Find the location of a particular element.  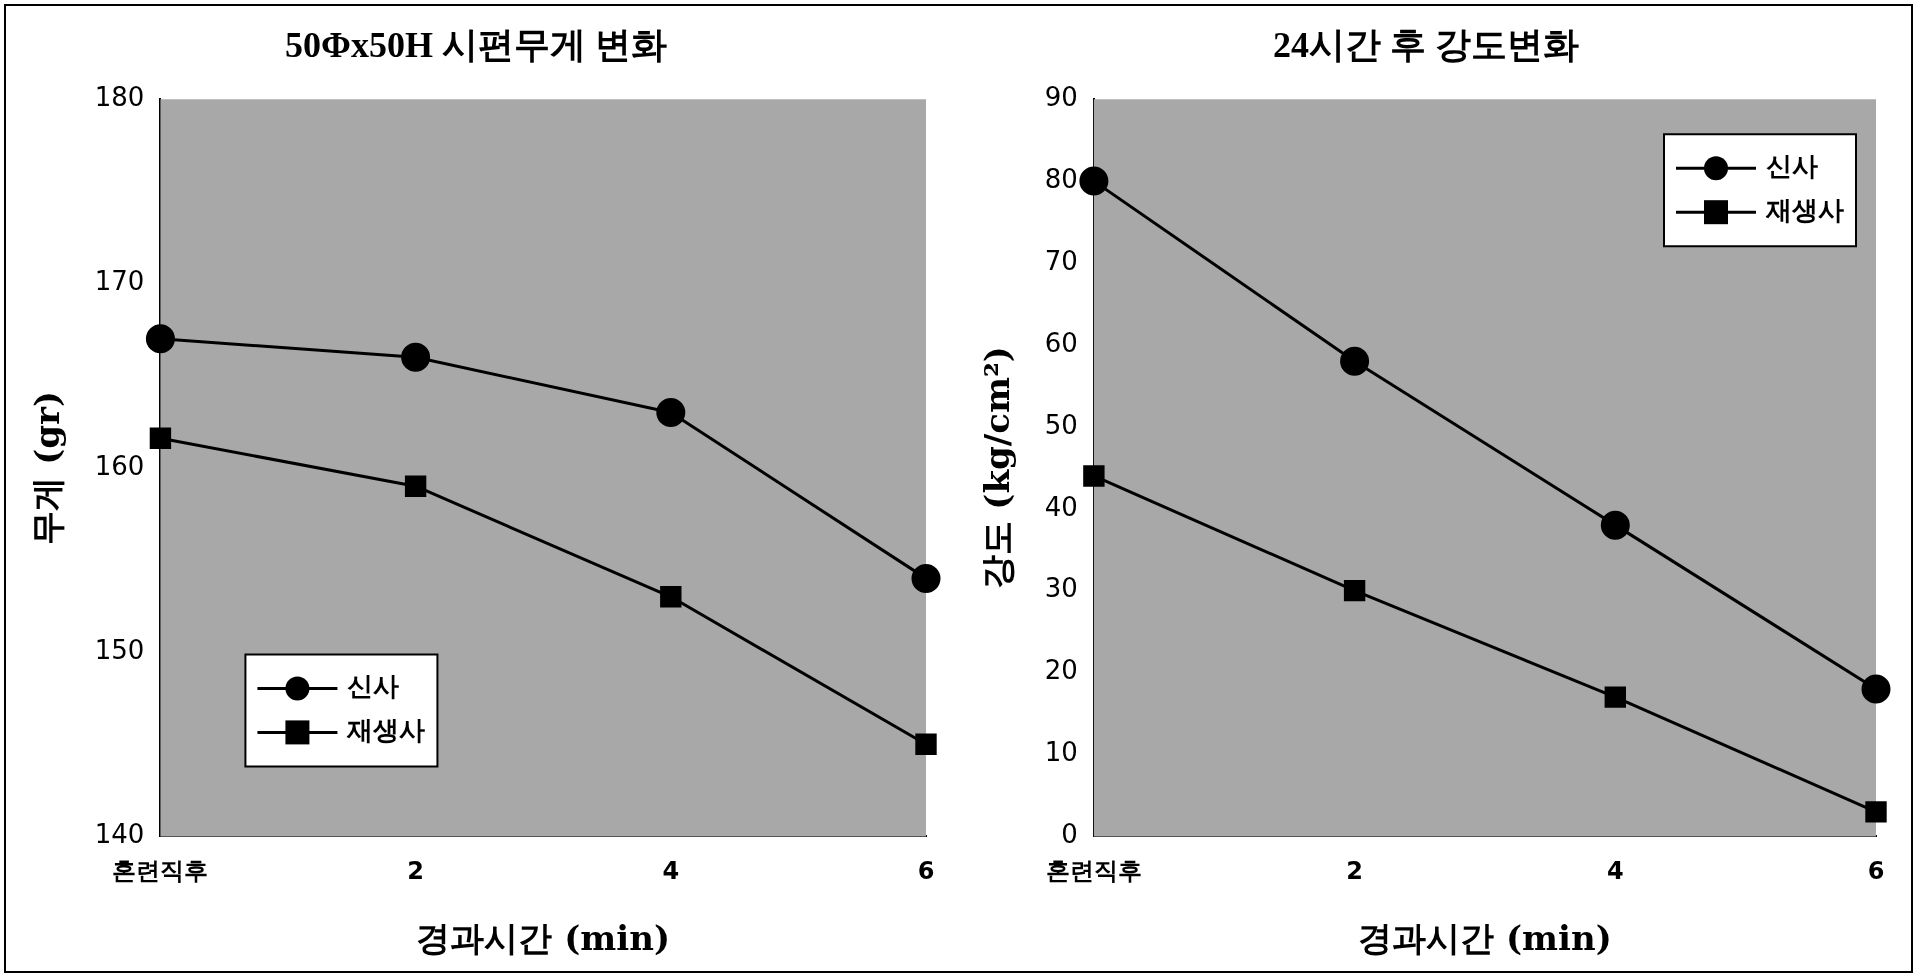

y-tick-label: 150 is located at coordinates (119, 649).